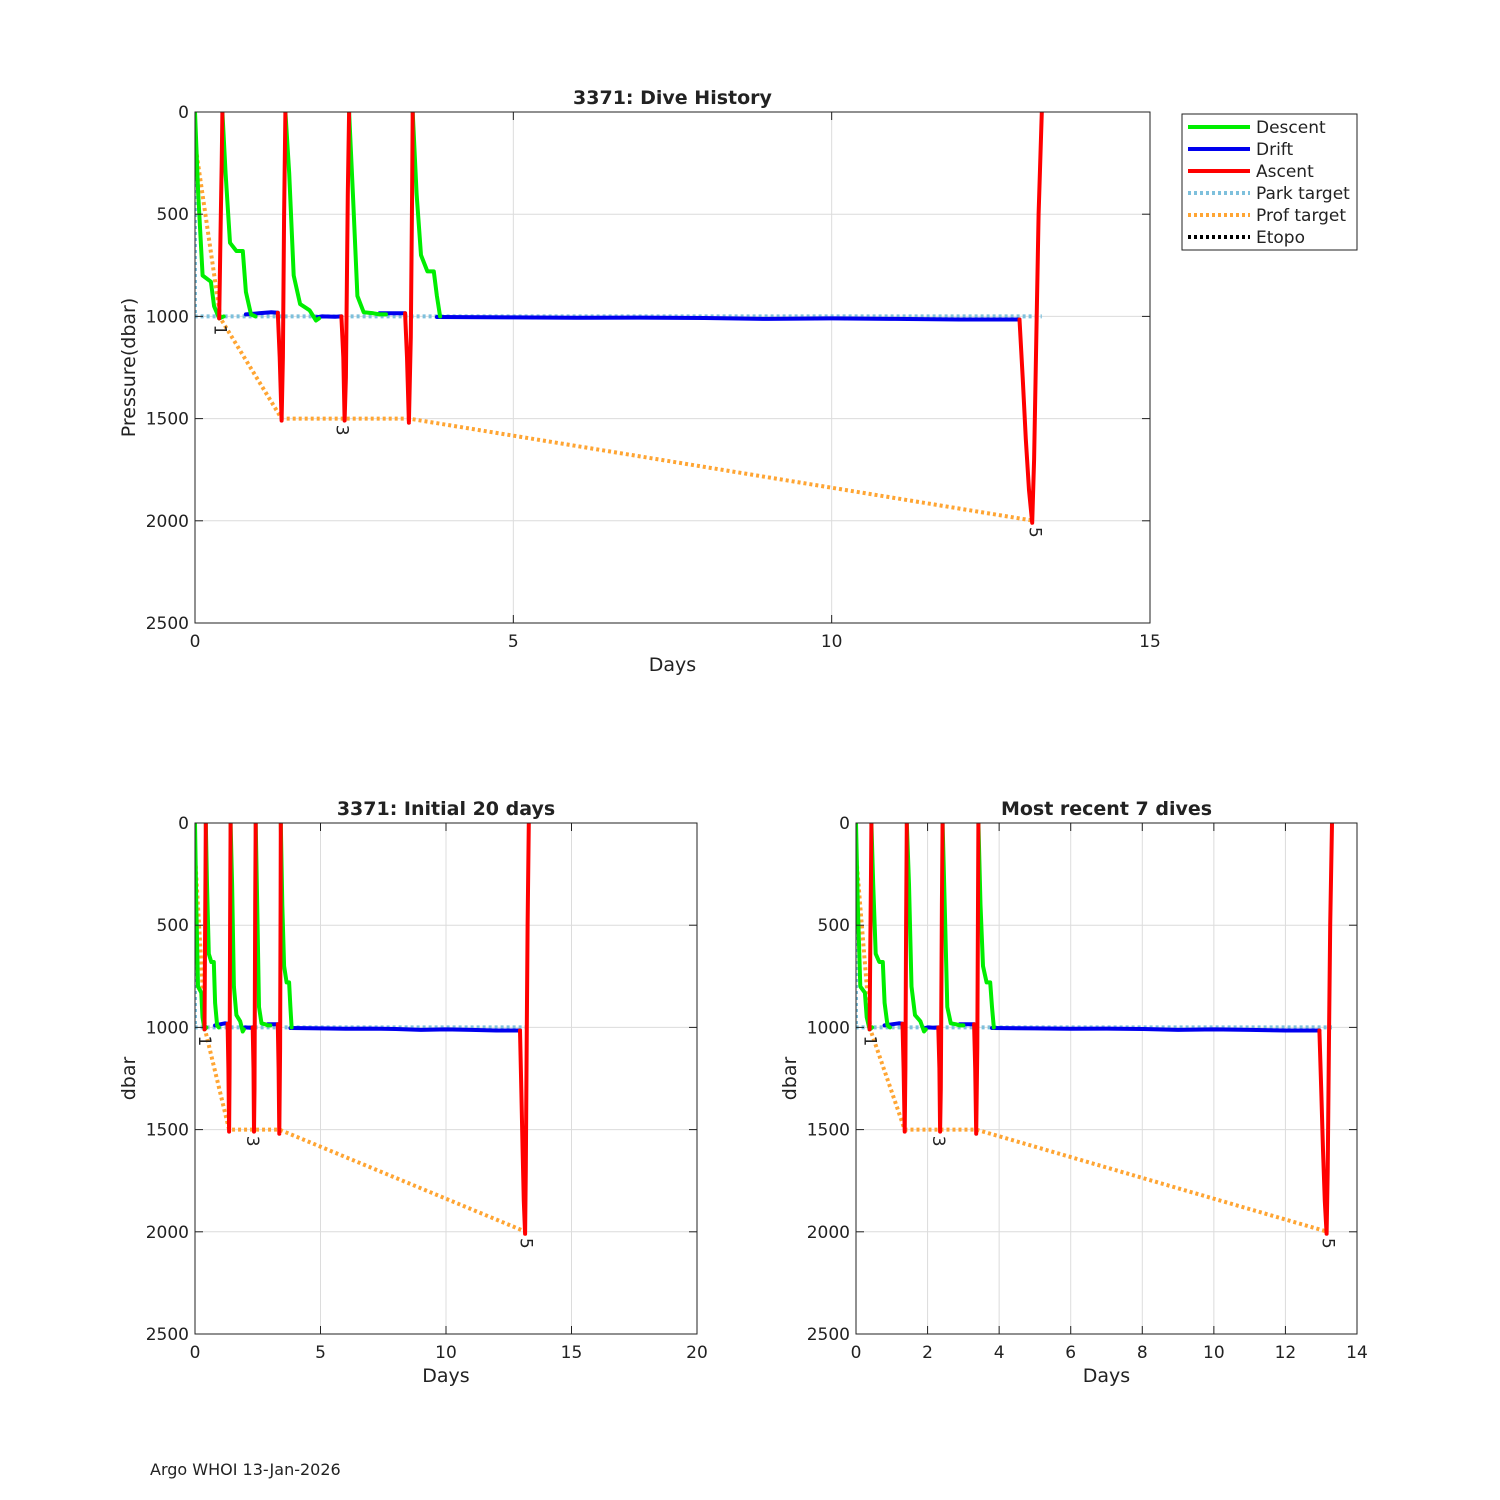 The height and width of the screenshot is (1500, 1500). Describe the element at coordinates (446, 809) in the screenshot. I see `chart-title: 3371: Initial 20 days` at that location.